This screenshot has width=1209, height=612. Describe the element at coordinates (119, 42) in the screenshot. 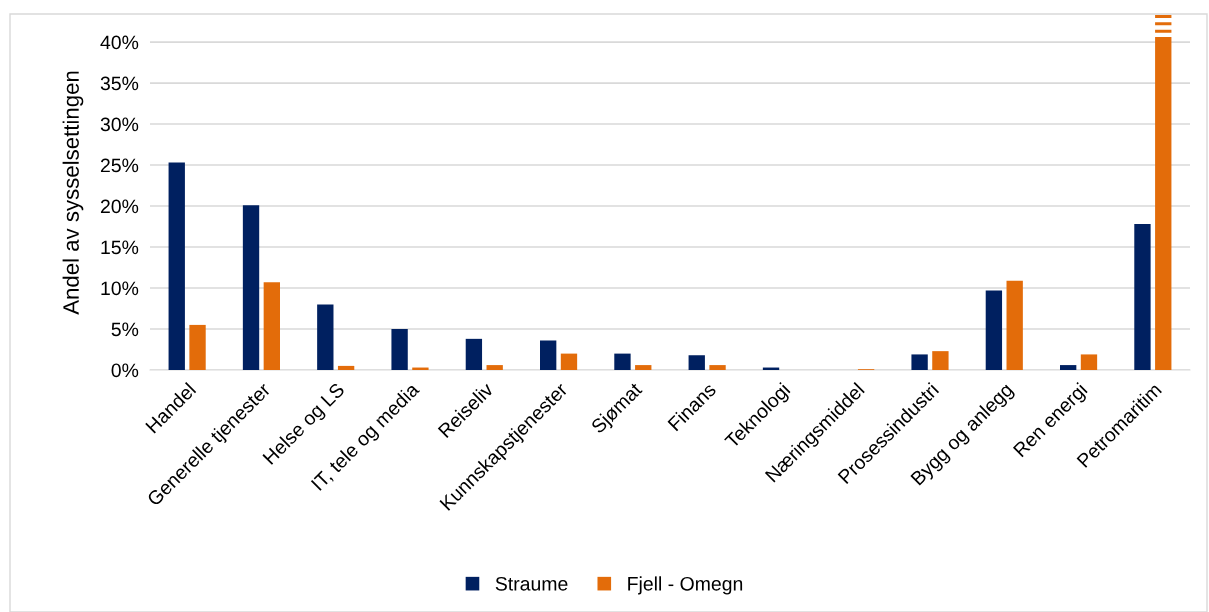

I see `y-tick-label: 40%` at that location.